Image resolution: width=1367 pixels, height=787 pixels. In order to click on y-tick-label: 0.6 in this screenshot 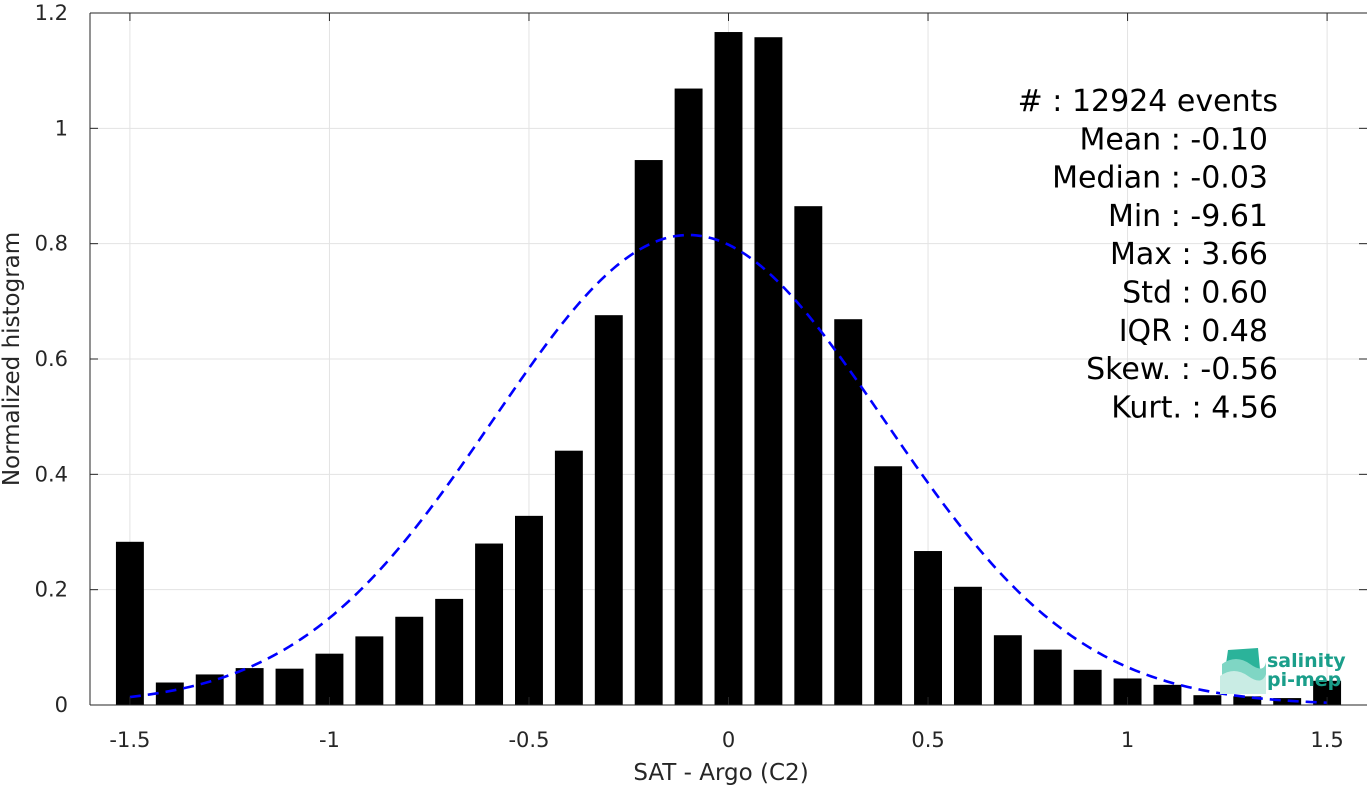, I will do `click(51, 359)`.